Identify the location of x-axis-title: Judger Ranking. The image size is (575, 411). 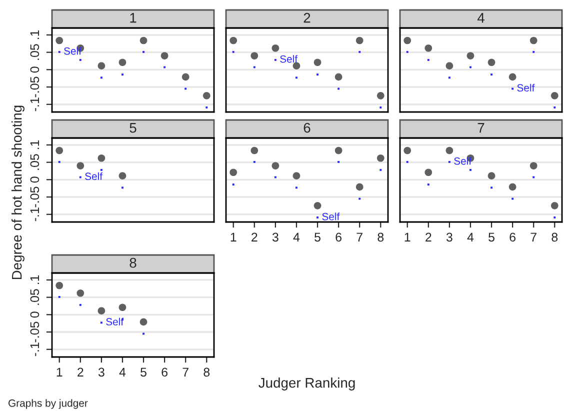
(306, 384).